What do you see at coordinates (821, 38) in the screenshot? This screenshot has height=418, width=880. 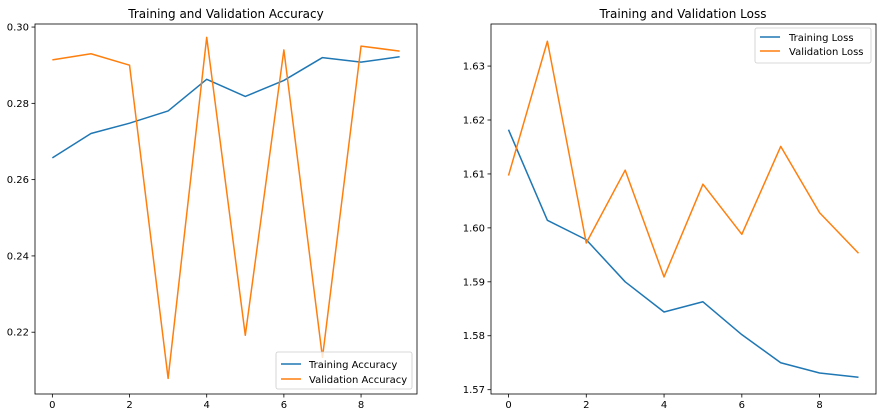 I see `legend-label-training-loss: Training Loss` at bounding box center [821, 38].